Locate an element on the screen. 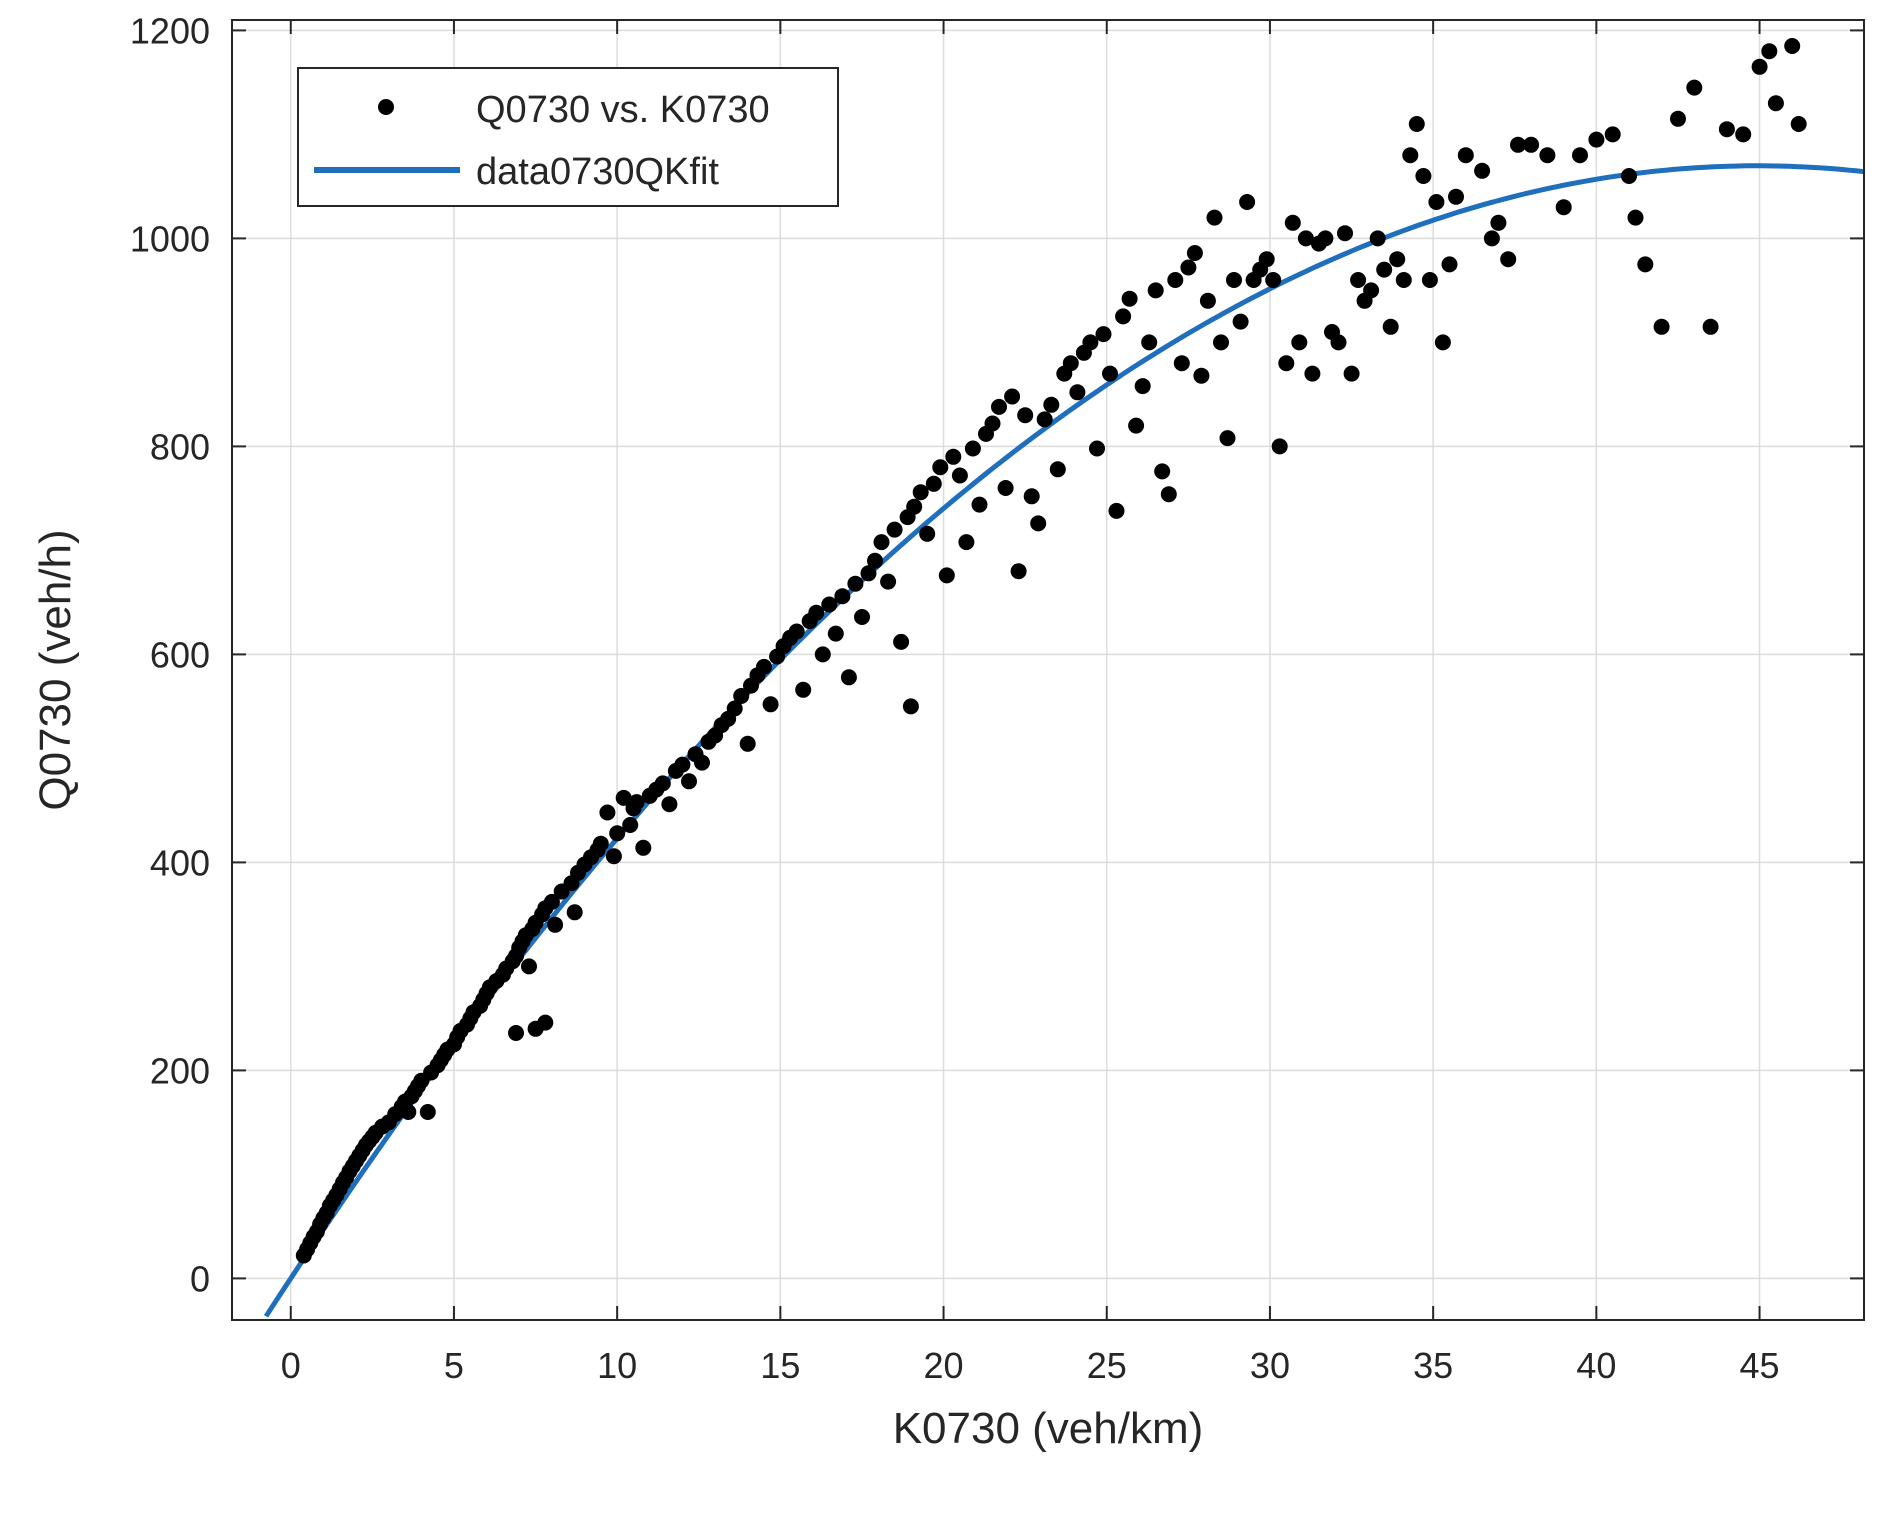 This screenshot has width=1884, height=1517. x-tick-label: 45 is located at coordinates (1760, 1365).